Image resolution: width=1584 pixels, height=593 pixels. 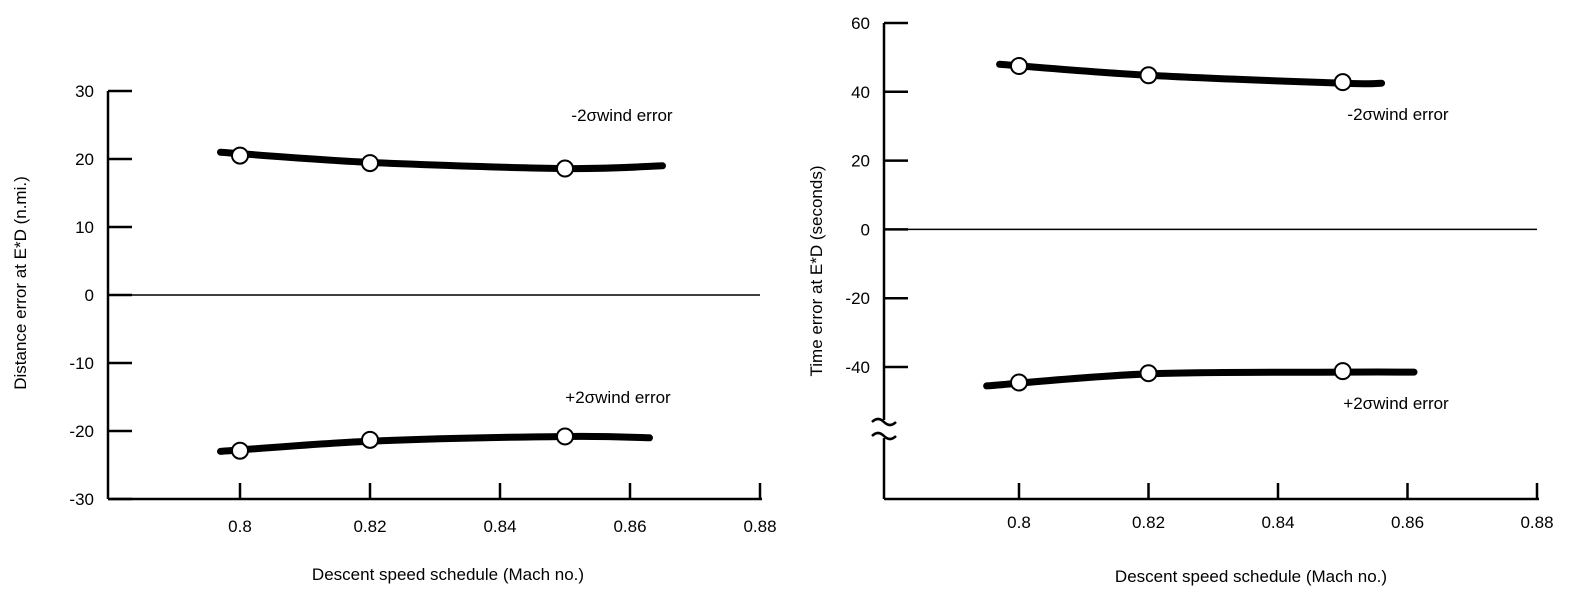 I want to click on y-tick-label: 30, so click(x=84, y=91).